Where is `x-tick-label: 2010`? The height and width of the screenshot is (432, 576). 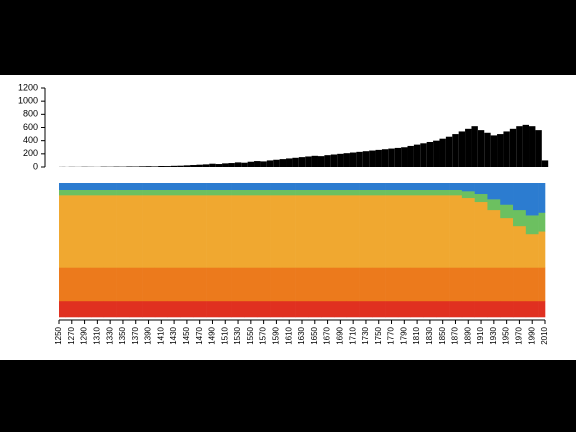 x-tick-label: 2010 is located at coordinates (544, 335).